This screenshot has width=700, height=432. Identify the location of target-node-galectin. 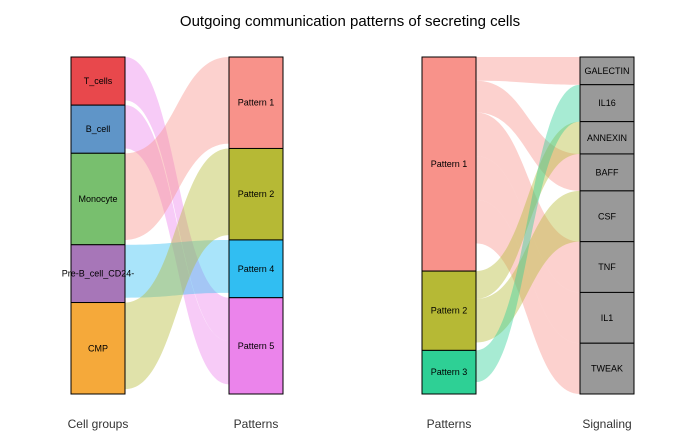
(607, 71).